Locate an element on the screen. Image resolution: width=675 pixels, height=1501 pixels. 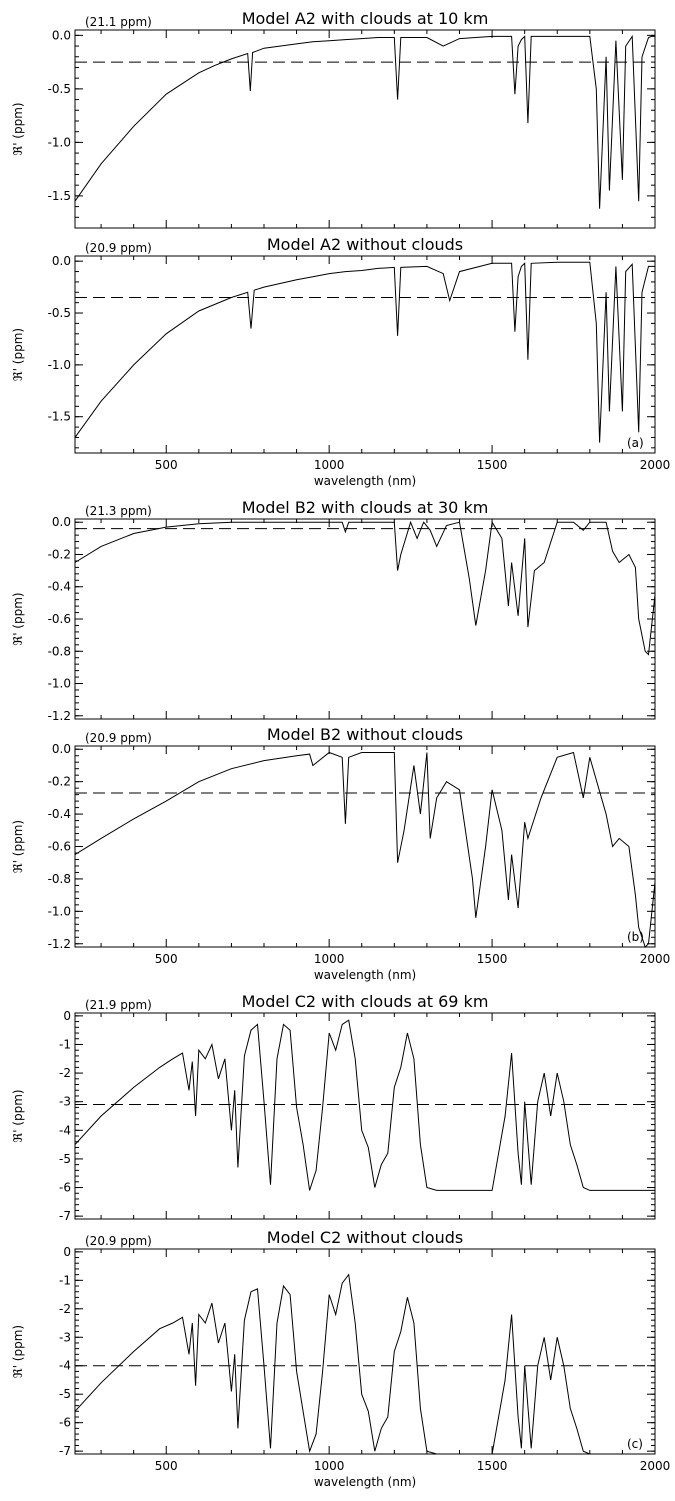
panel-title: Model C2 with clouds at 69 km is located at coordinates (365, 1001).